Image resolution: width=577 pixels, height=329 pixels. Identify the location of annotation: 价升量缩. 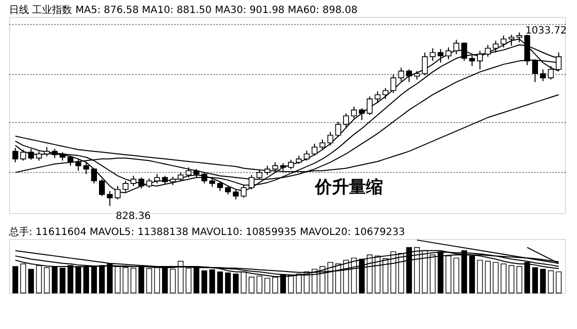
(348, 188).